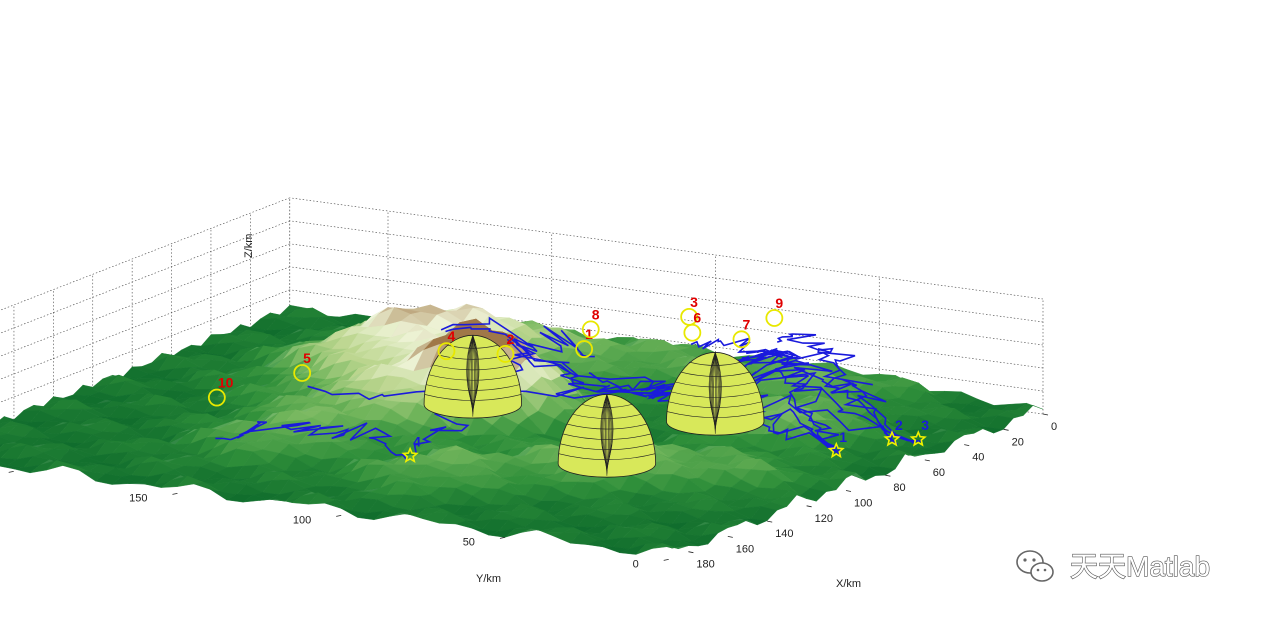  I want to click on uav-paths, so click(569, 389).